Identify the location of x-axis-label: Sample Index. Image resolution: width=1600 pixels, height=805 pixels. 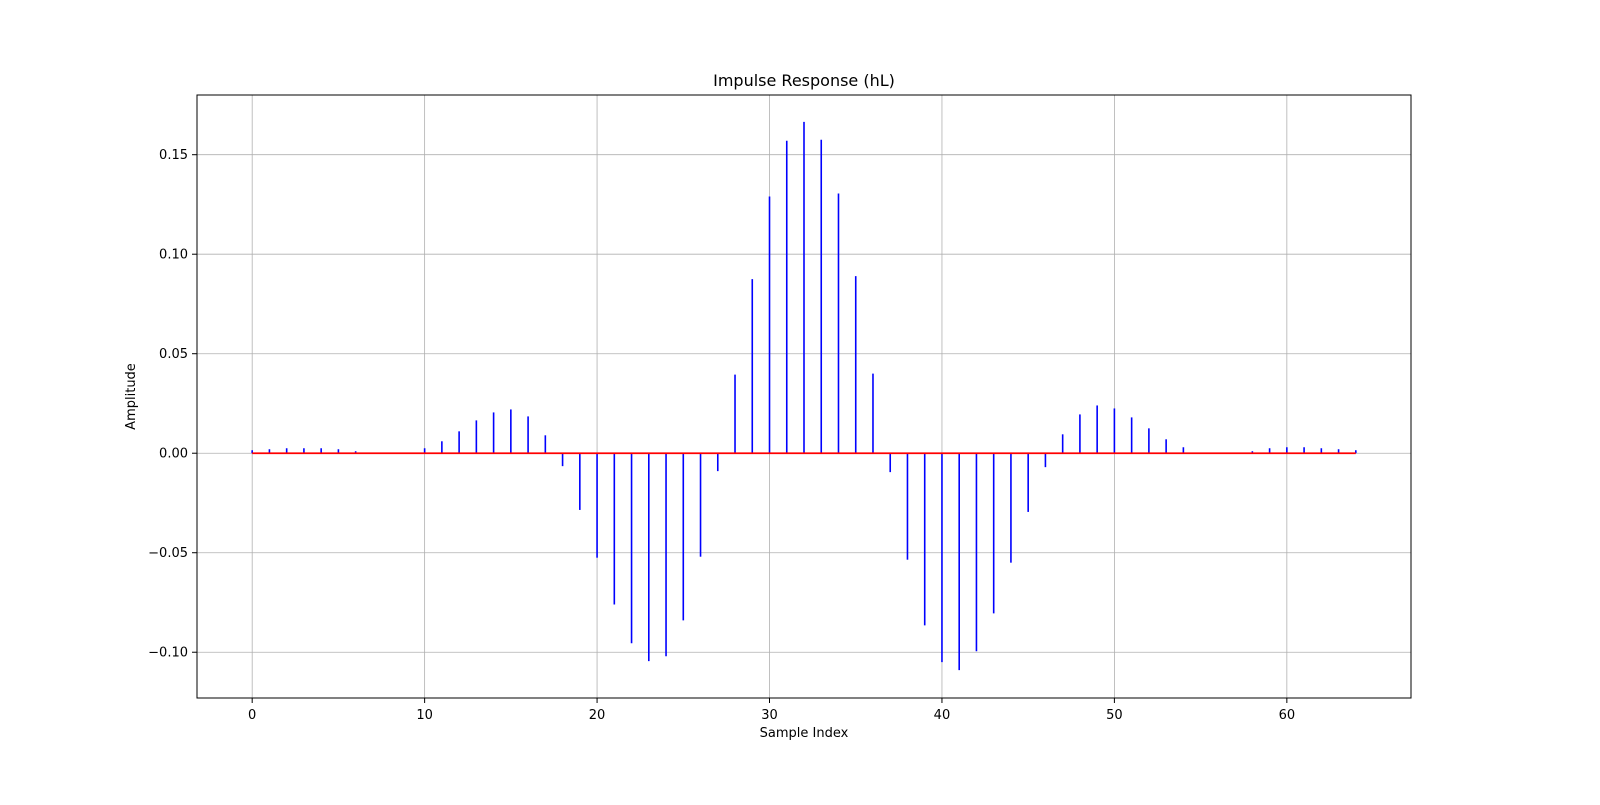
(804, 733).